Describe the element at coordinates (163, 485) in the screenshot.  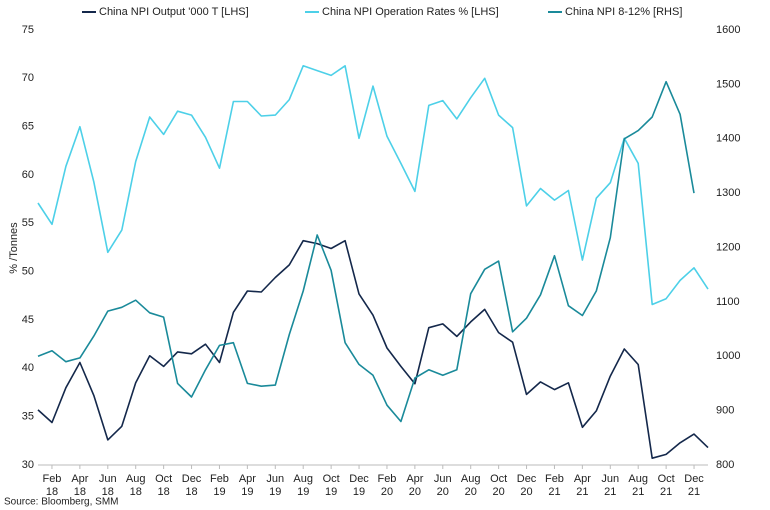
I see `x-tick-label: Oct 18` at that location.